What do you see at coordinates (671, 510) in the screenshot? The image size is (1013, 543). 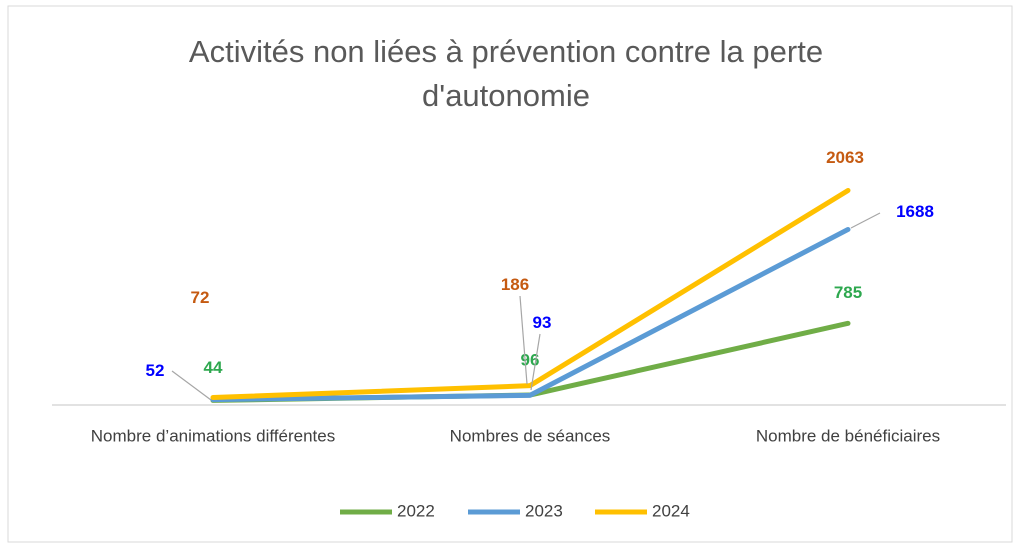 I see `legend-label: 2024` at bounding box center [671, 510].